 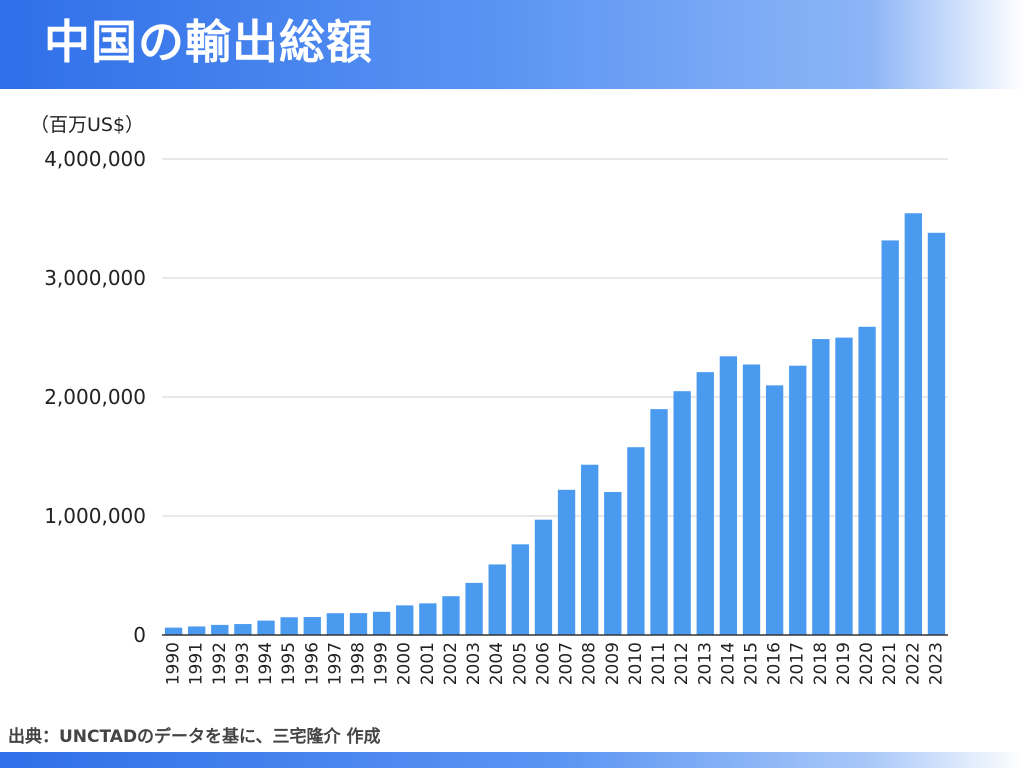 I want to click on bar-2009, so click(x=613, y=563).